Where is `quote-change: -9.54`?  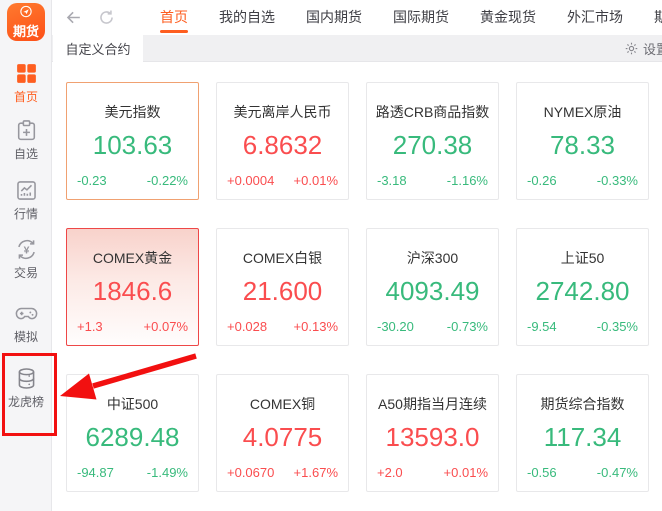
quote-change: -9.54 is located at coordinates (542, 326).